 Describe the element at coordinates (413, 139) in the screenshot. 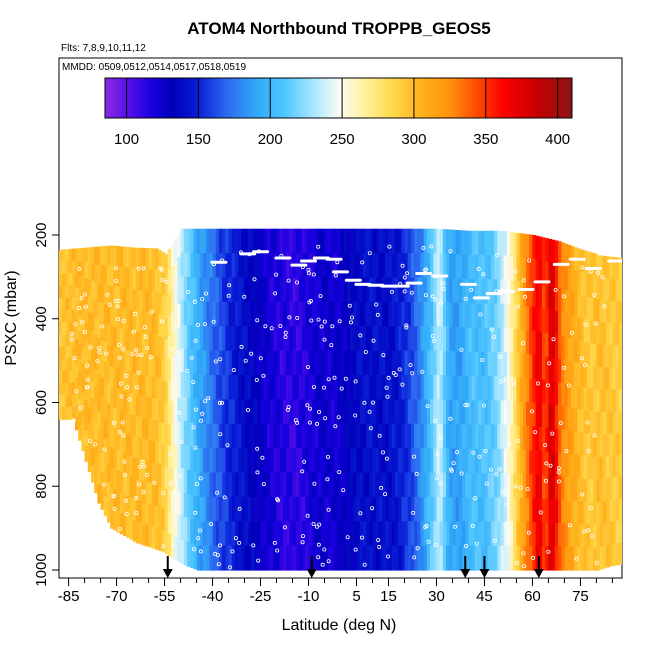

I see `colorbar-tick-label: 300` at that location.